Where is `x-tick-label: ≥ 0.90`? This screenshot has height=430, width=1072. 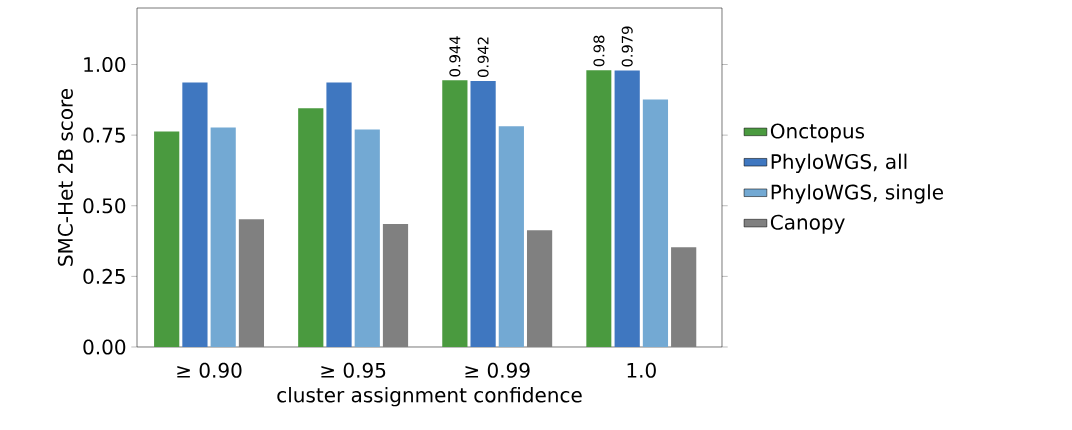 x-tick-label: ≥ 0.90 is located at coordinates (209, 370).